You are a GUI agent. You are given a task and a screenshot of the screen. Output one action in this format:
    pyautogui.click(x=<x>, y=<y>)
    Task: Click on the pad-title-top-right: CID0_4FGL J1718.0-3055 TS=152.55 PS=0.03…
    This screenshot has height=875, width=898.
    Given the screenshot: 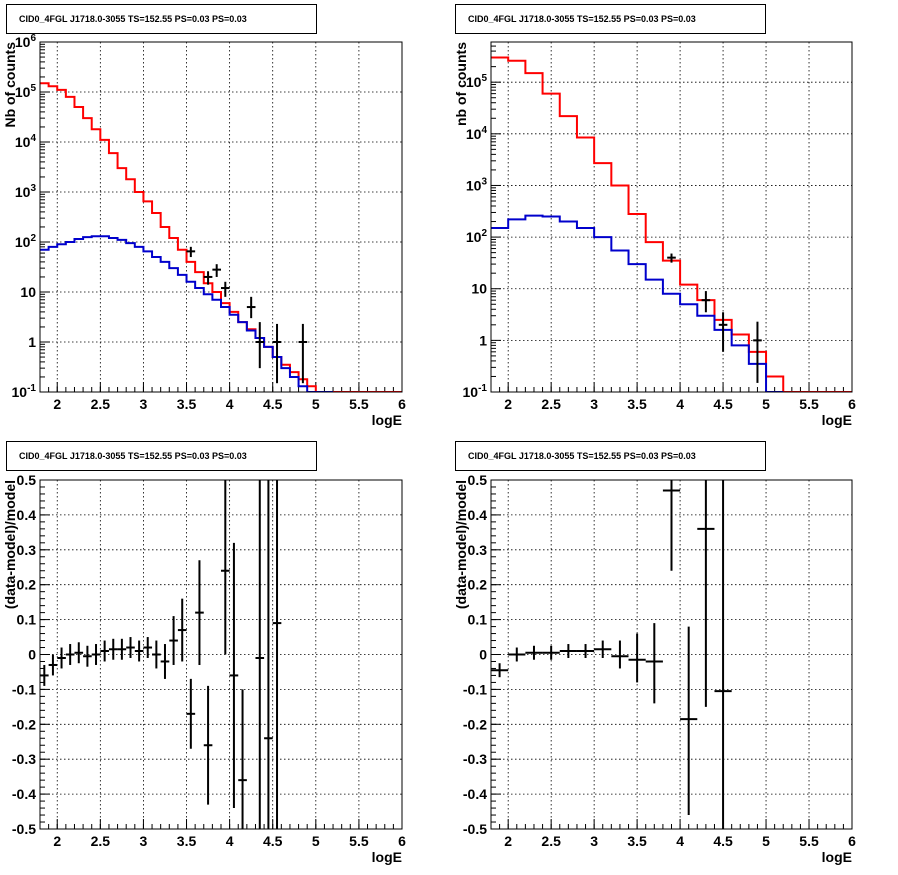 What is the action you would take?
    pyautogui.click(x=610, y=19)
    